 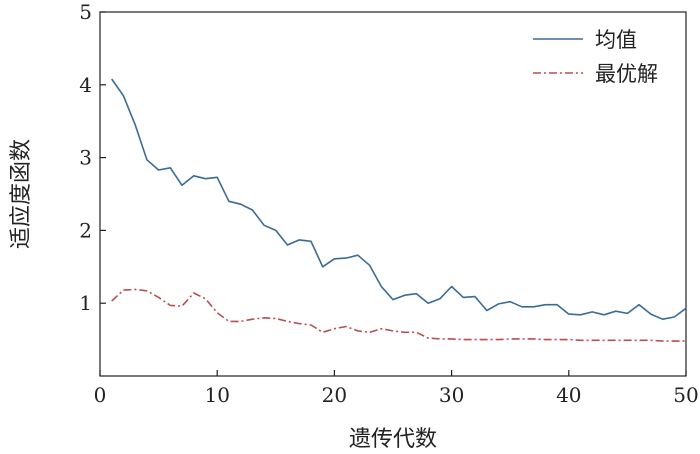 I want to click on legend-label-1: 均值, so click(x=616, y=40).